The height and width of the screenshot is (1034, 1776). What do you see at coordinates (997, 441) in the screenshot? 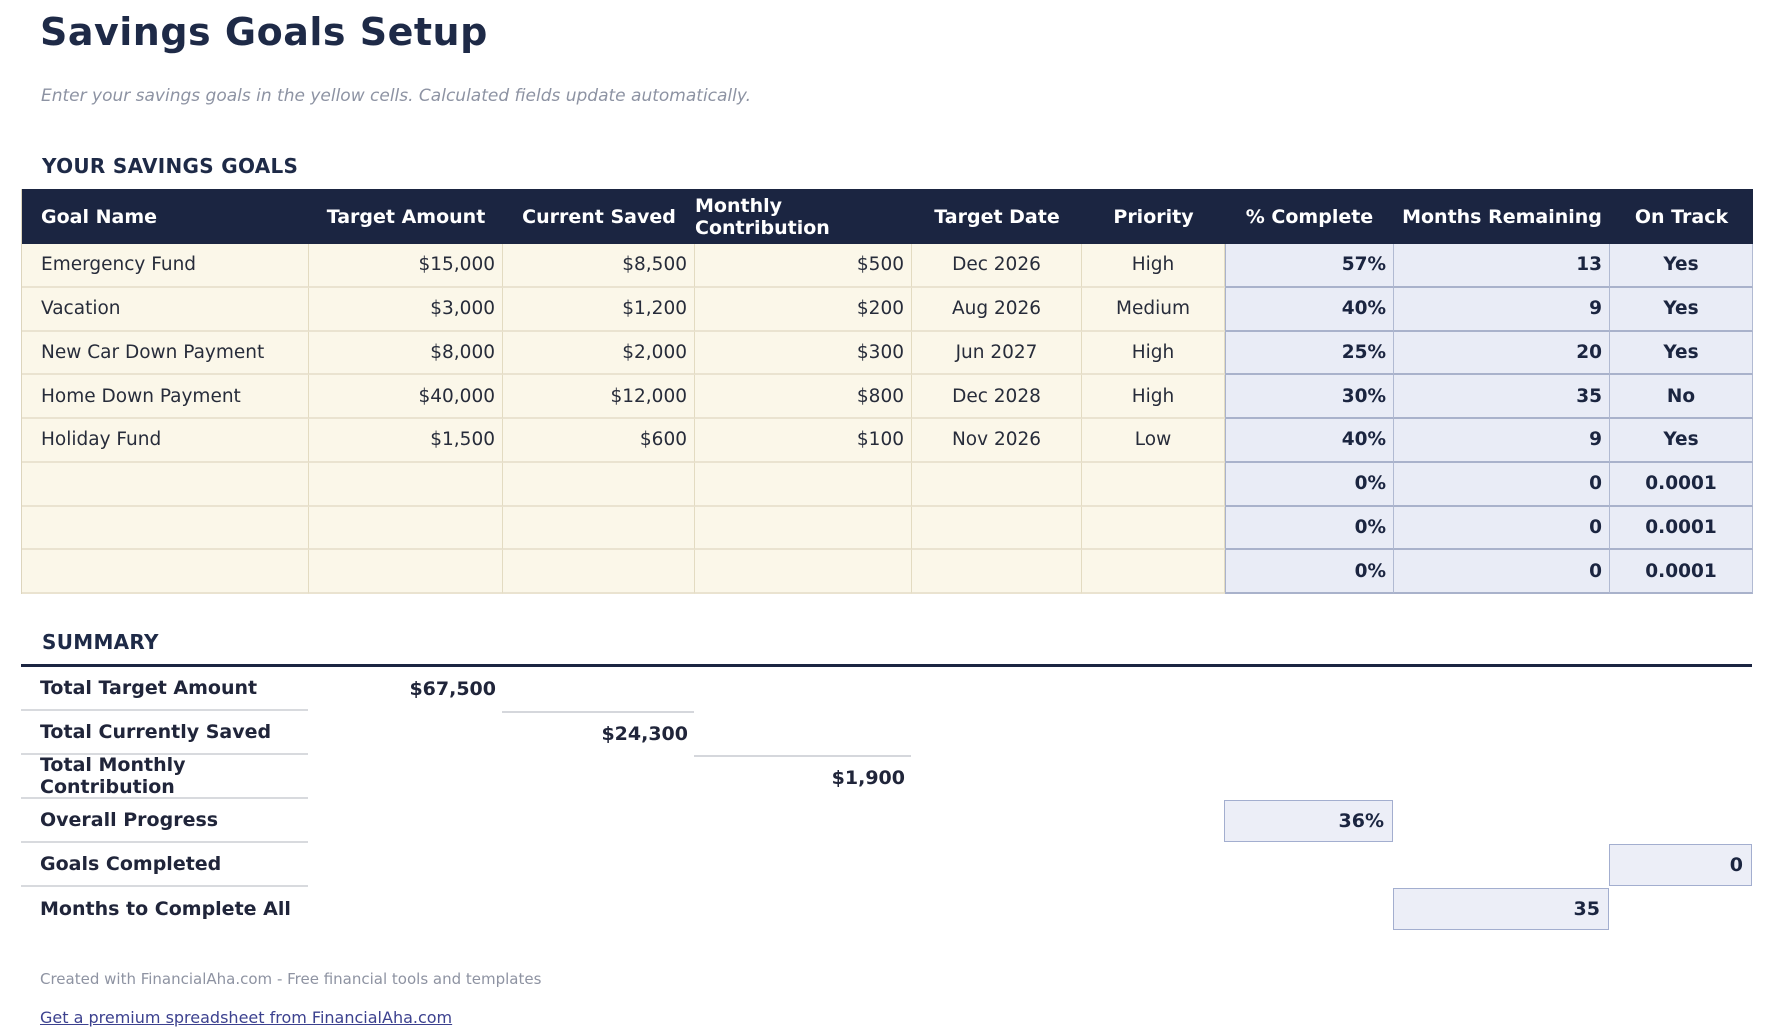
I see `input-cell-target-date: Nov 2026` at bounding box center [997, 441].